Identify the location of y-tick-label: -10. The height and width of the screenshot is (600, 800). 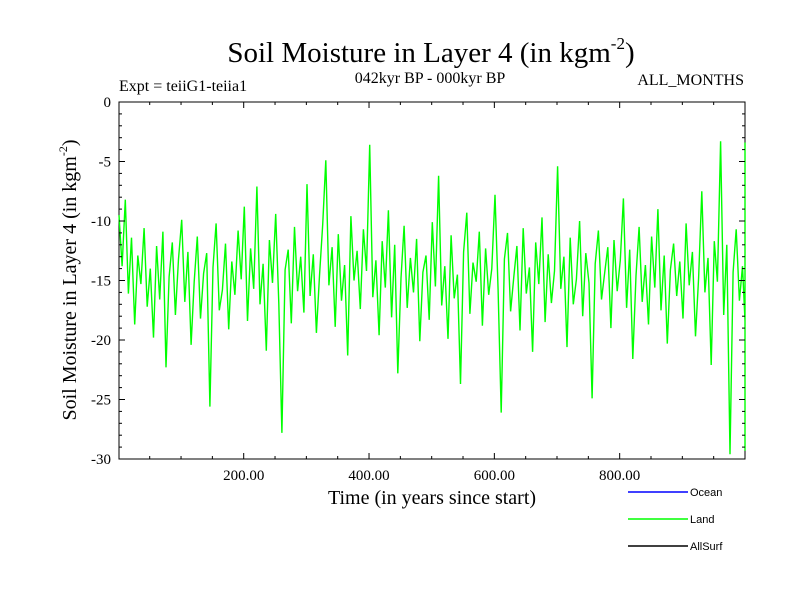
(101, 222).